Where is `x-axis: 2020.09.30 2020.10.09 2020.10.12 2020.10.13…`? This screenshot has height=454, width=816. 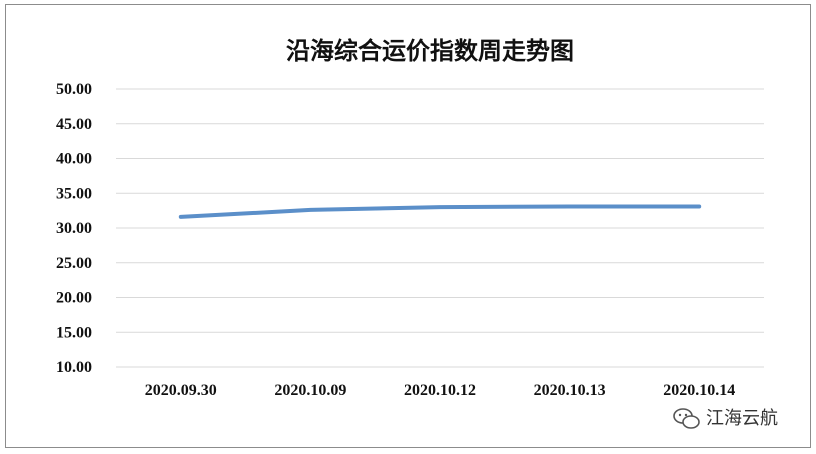
x-axis: 2020.09.30 2020.10.09 2020.10.12 2020.10.13… is located at coordinates (440, 390).